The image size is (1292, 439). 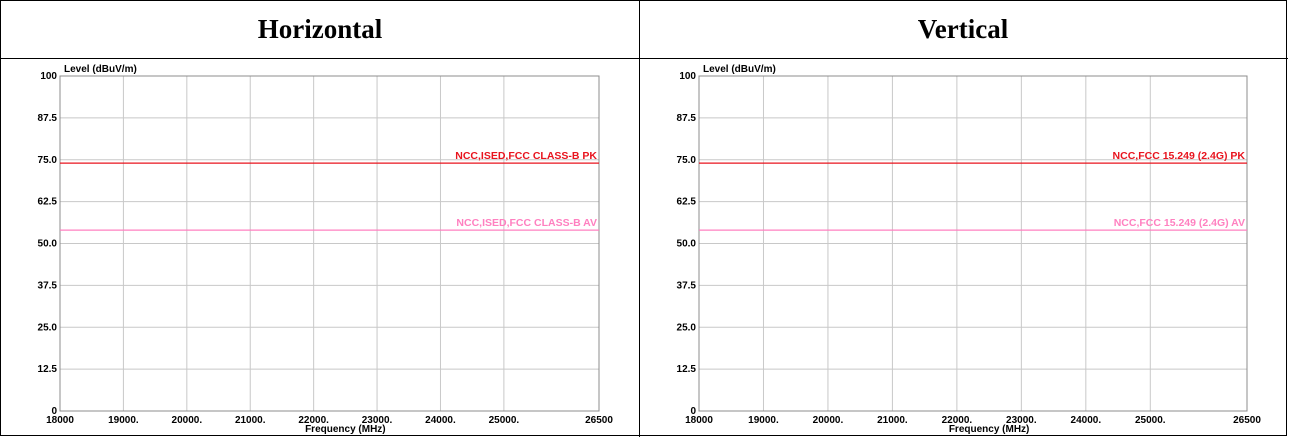 I want to click on column-divider, so click(x=639, y=219).